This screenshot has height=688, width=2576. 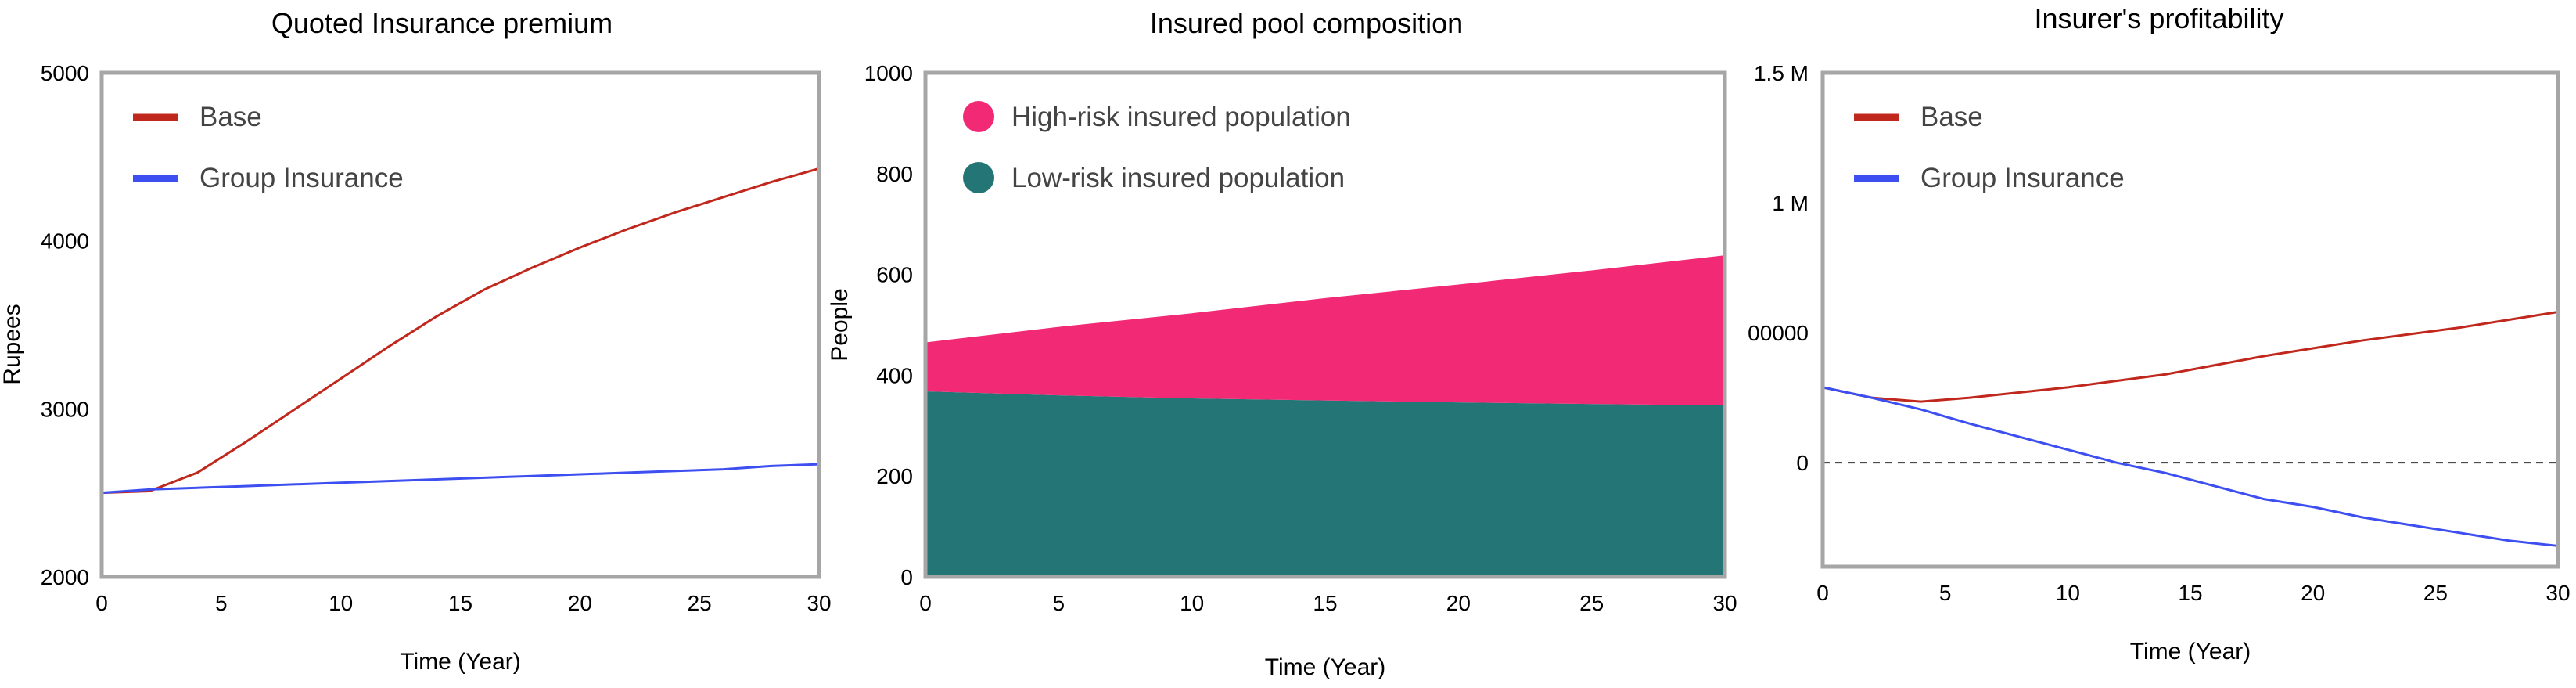 What do you see at coordinates (65, 409) in the screenshot?
I see `y-tick-label: 3000` at bounding box center [65, 409].